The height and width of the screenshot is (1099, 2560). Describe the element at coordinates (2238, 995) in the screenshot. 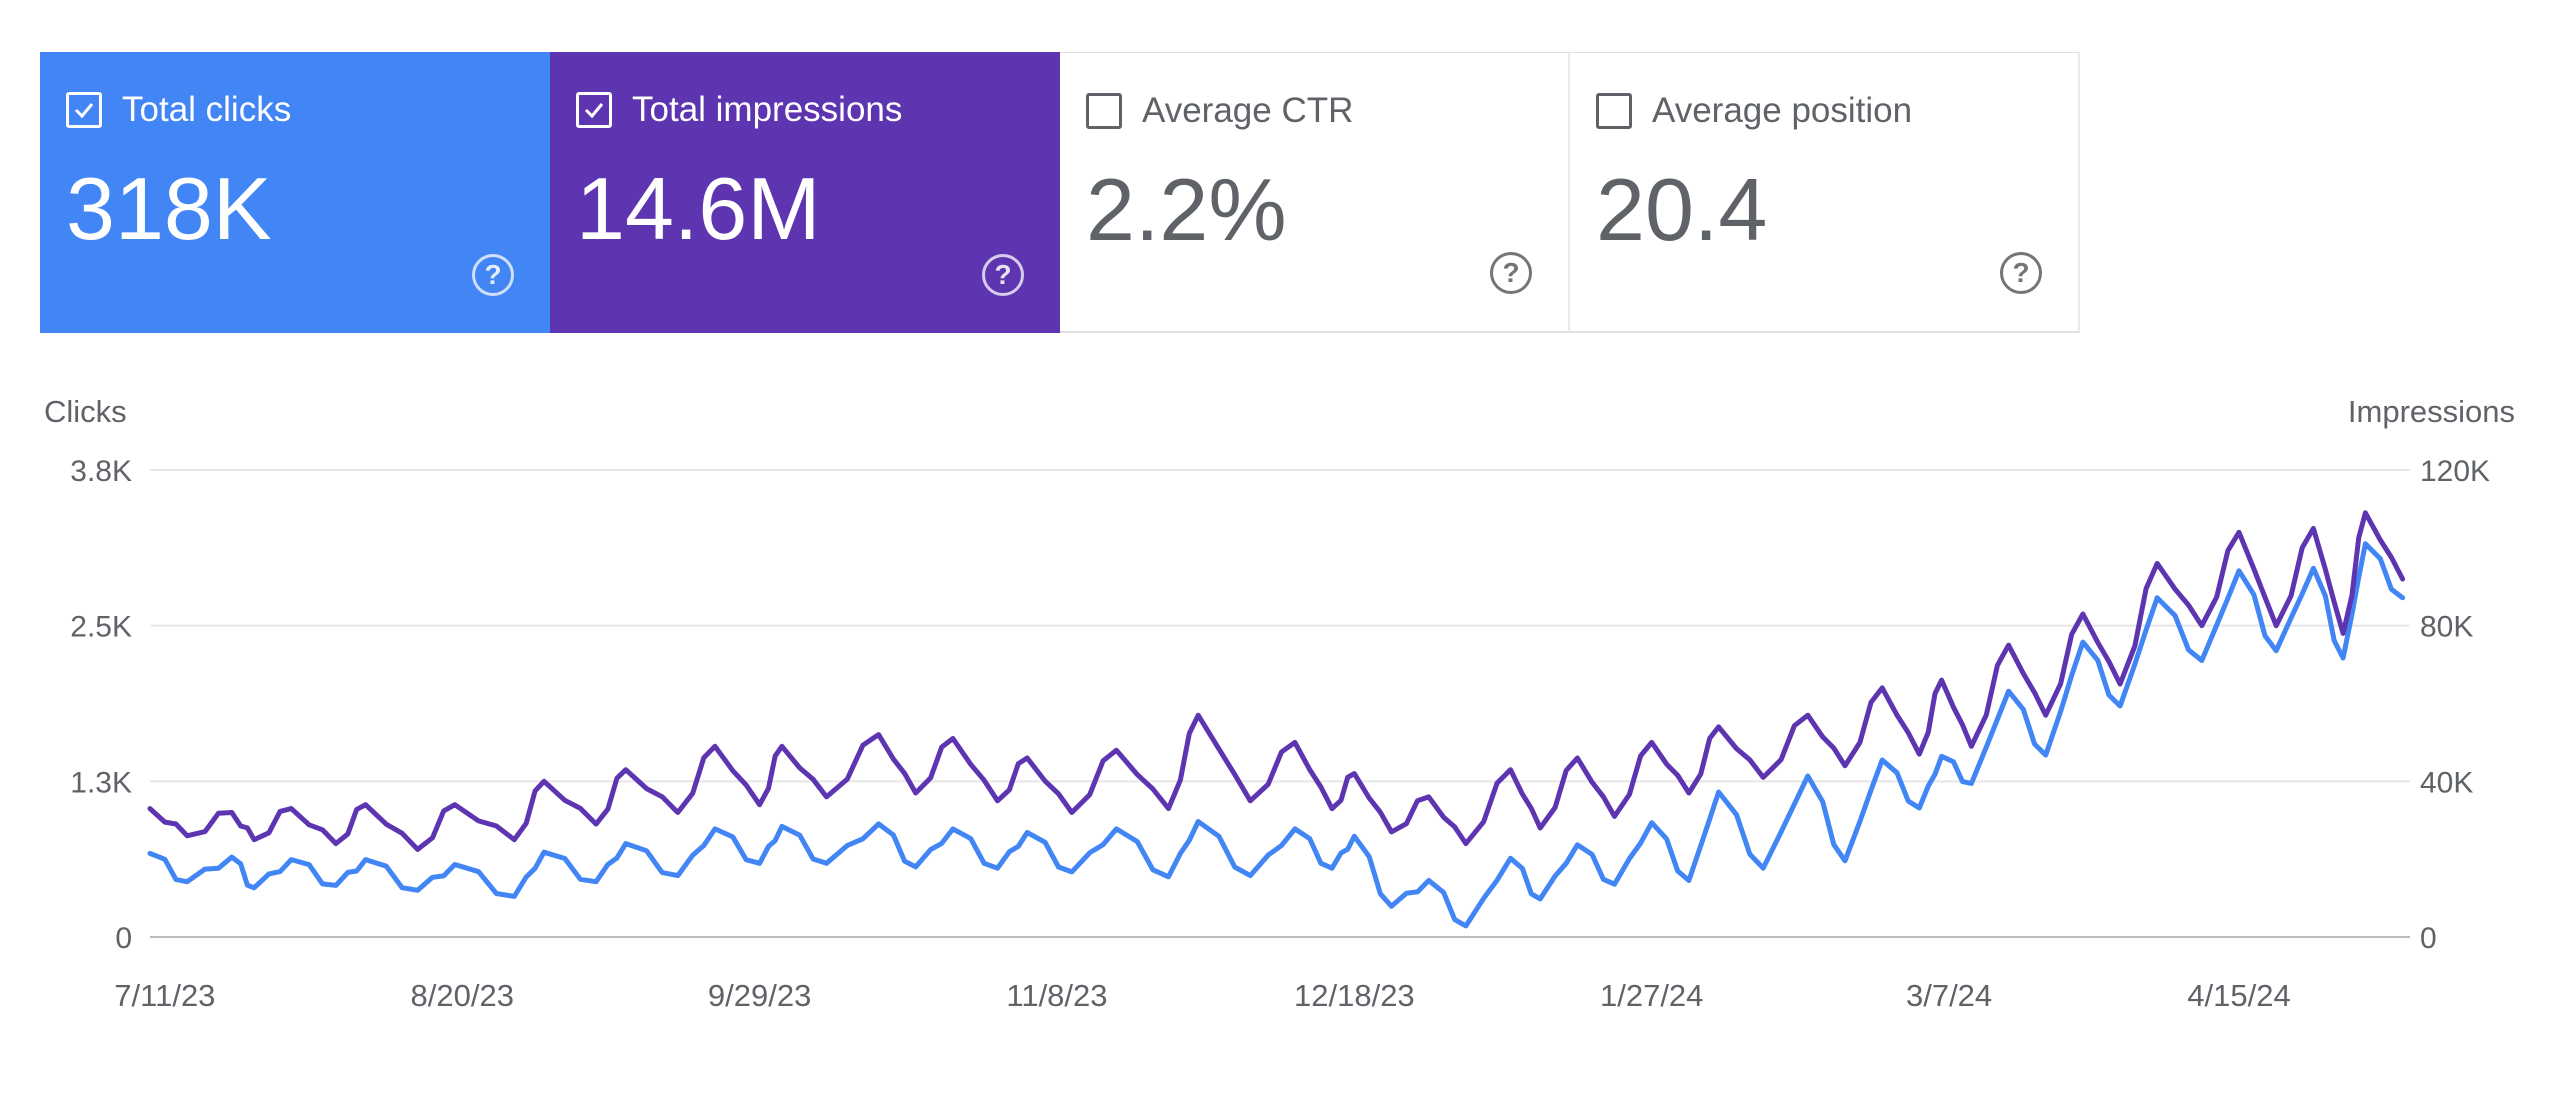

I see `x-axis-tick-label: 4/15/24` at that location.